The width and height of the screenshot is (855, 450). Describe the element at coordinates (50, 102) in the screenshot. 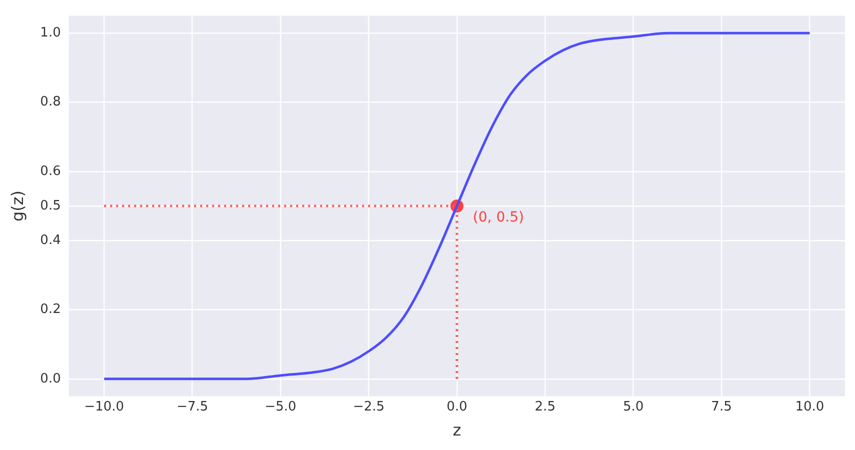

I see `y-tick-label: 0.8` at that location.